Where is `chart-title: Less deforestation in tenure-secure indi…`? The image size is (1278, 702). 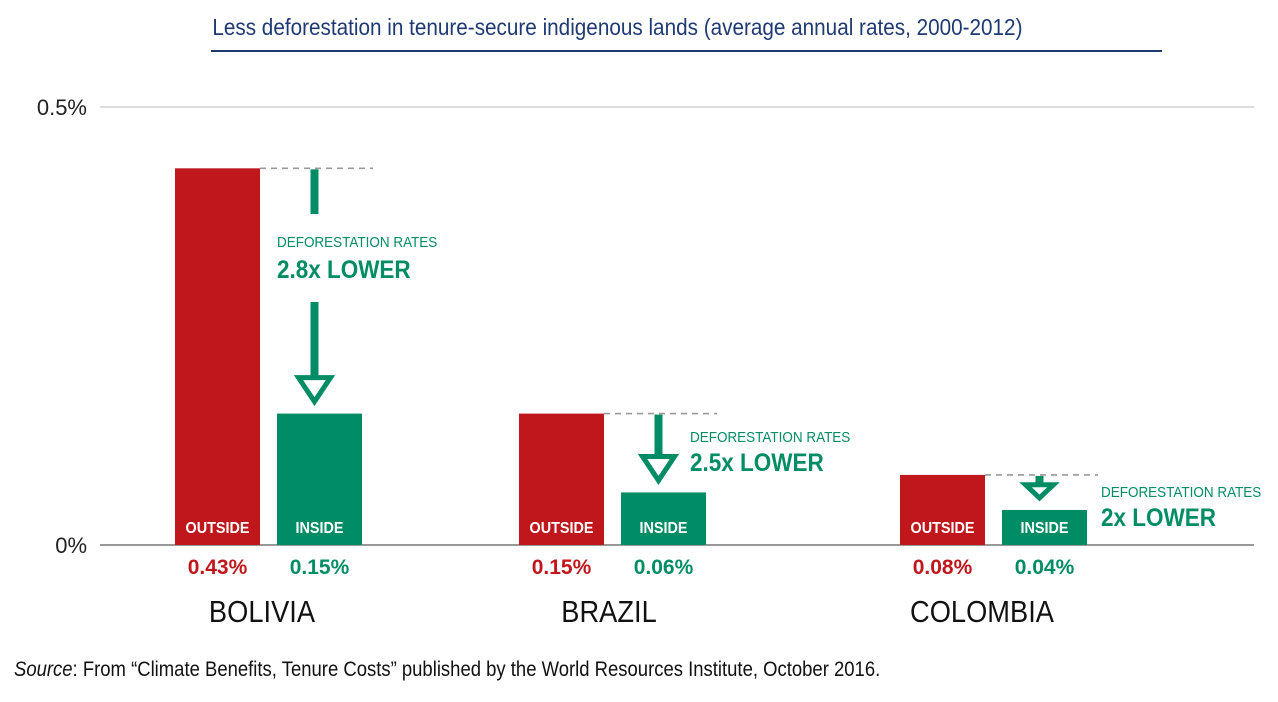
chart-title: Less deforestation in tenure-secure indi… is located at coordinates (617, 27).